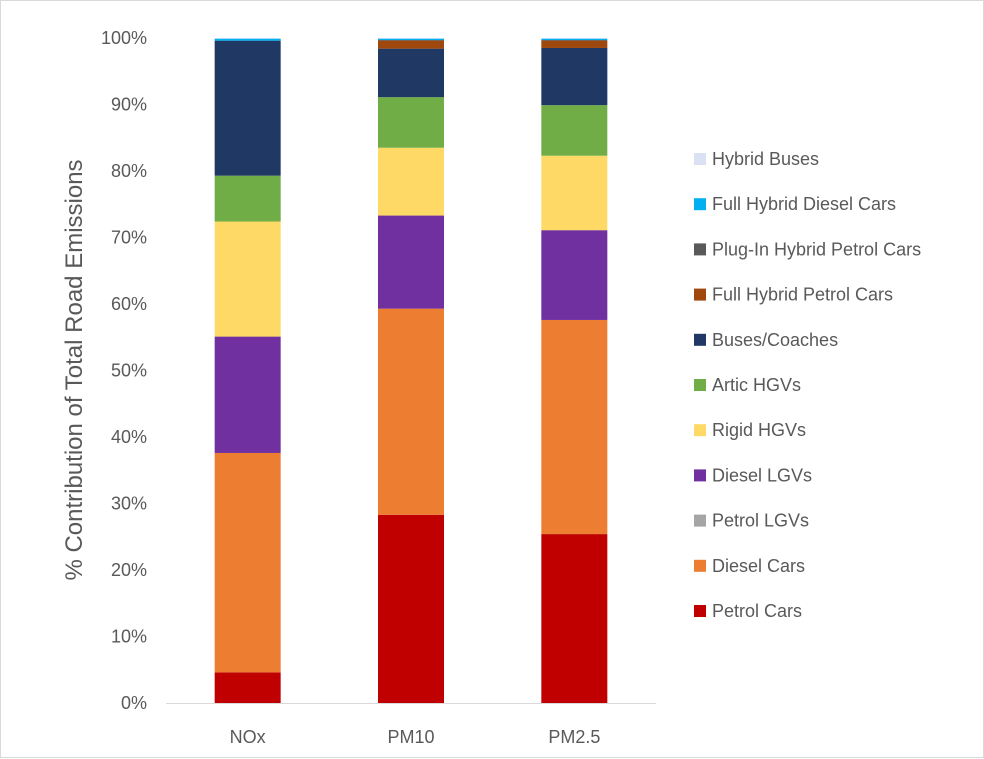 The image size is (984, 759). I want to click on y-tick-labels: 0% 10% 20% 30% 40% 50% 60% 70% 80% 90% 100%, so click(124, 370).